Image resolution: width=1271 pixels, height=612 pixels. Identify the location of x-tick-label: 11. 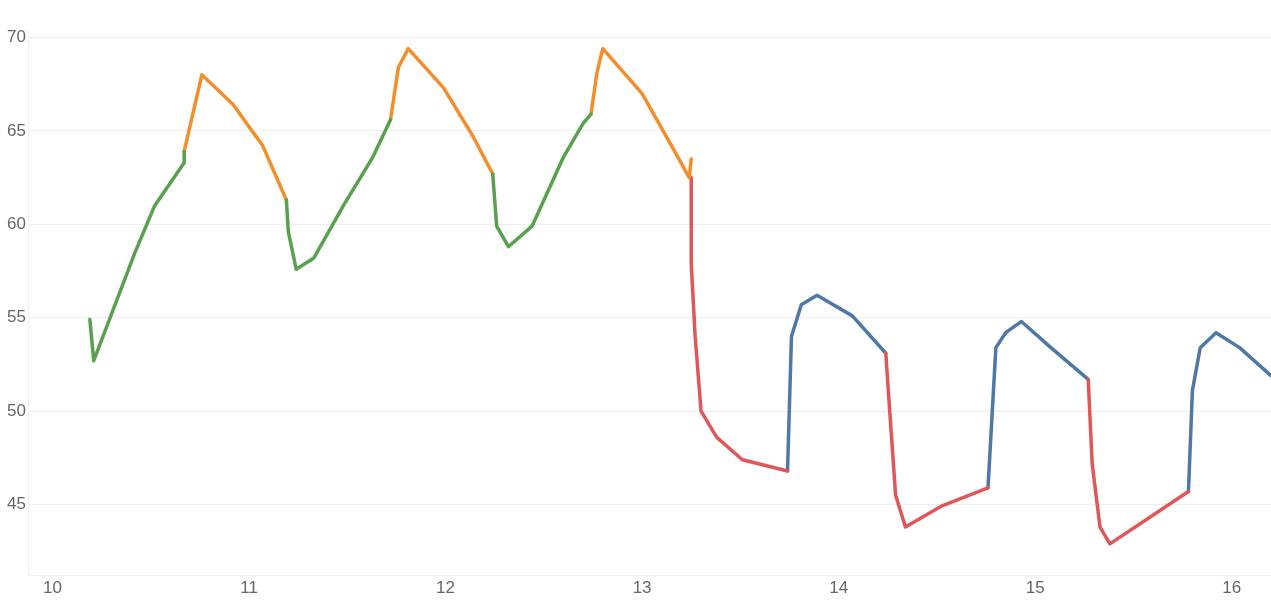
(249, 588).